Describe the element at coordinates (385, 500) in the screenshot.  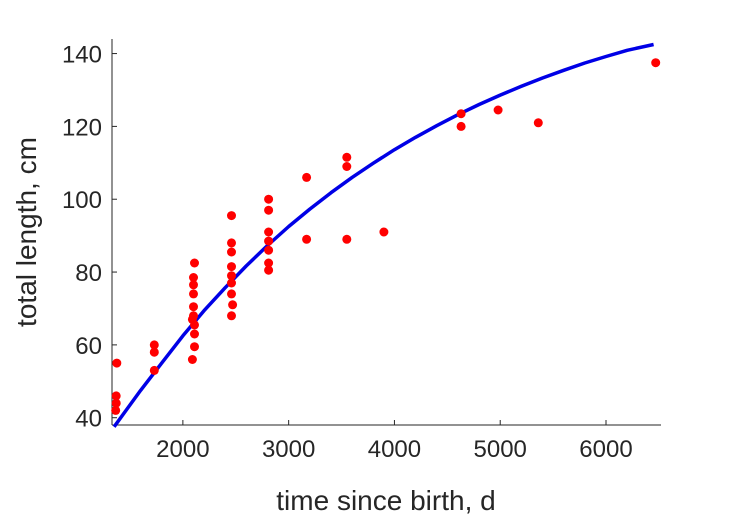
I see `x-axis-label: time since birth, d` at that location.